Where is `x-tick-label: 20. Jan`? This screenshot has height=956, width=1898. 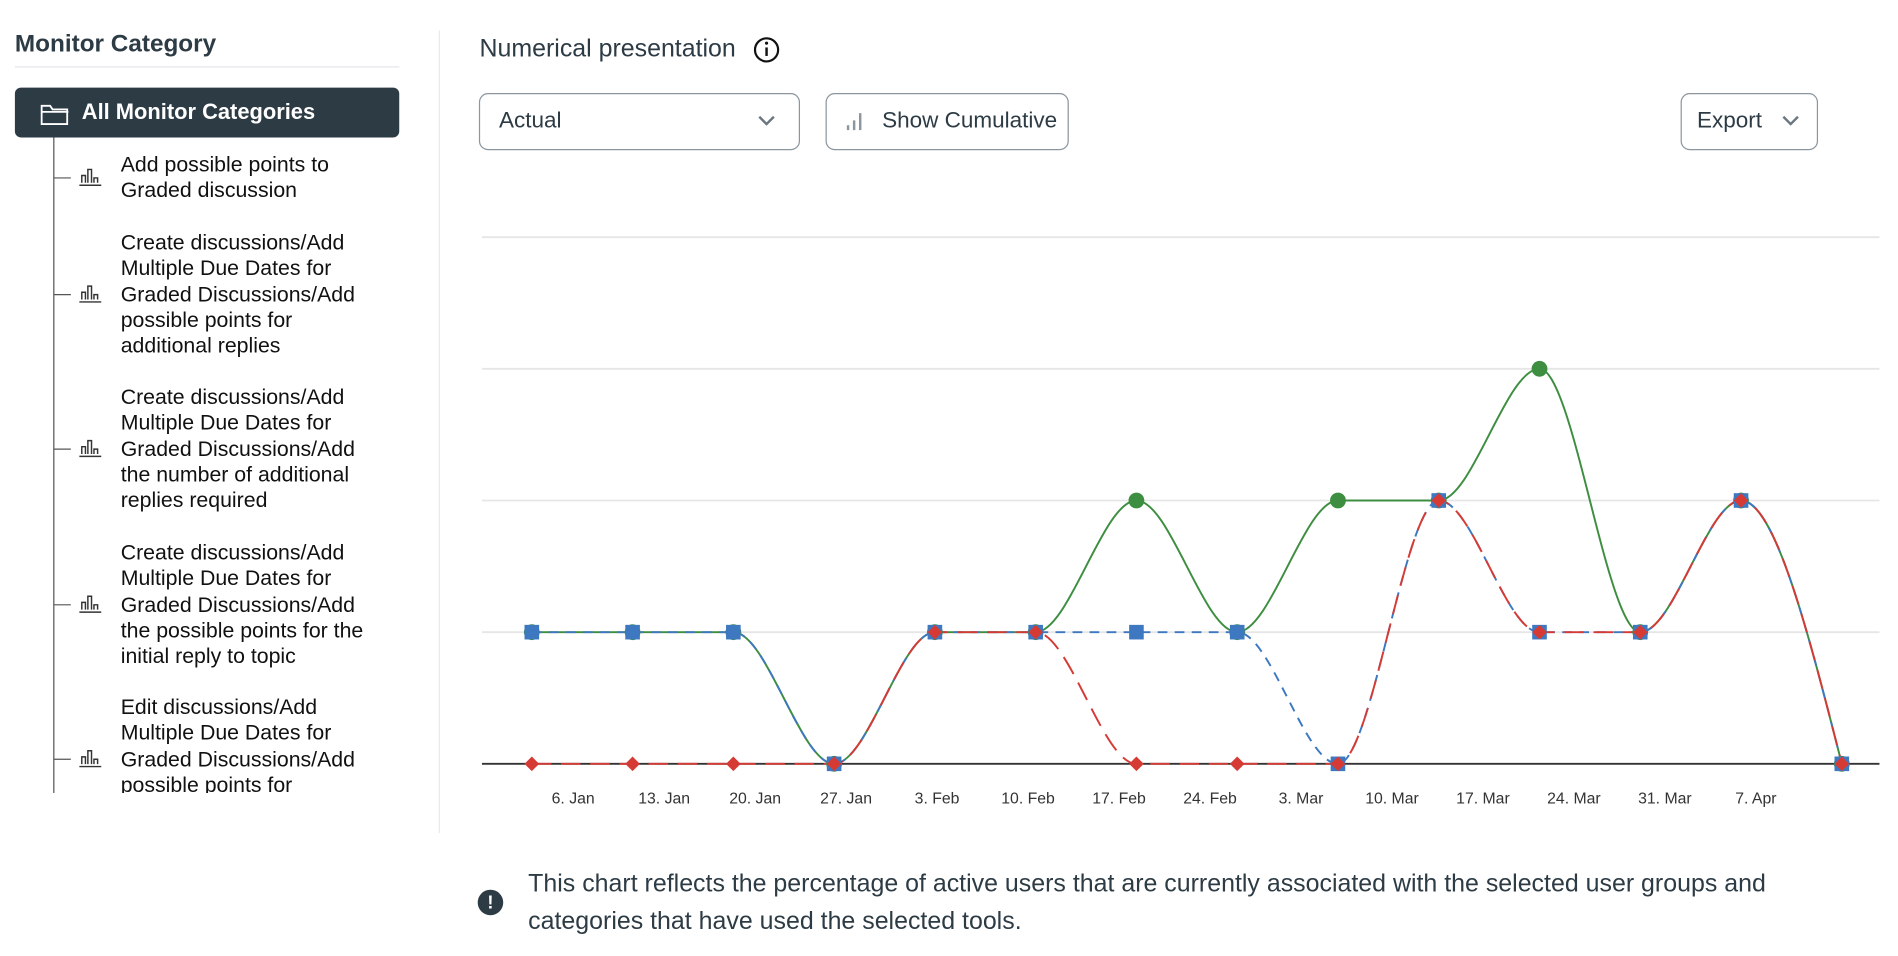 x-tick-label: 20. Jan is located at coordinates (755, 798).